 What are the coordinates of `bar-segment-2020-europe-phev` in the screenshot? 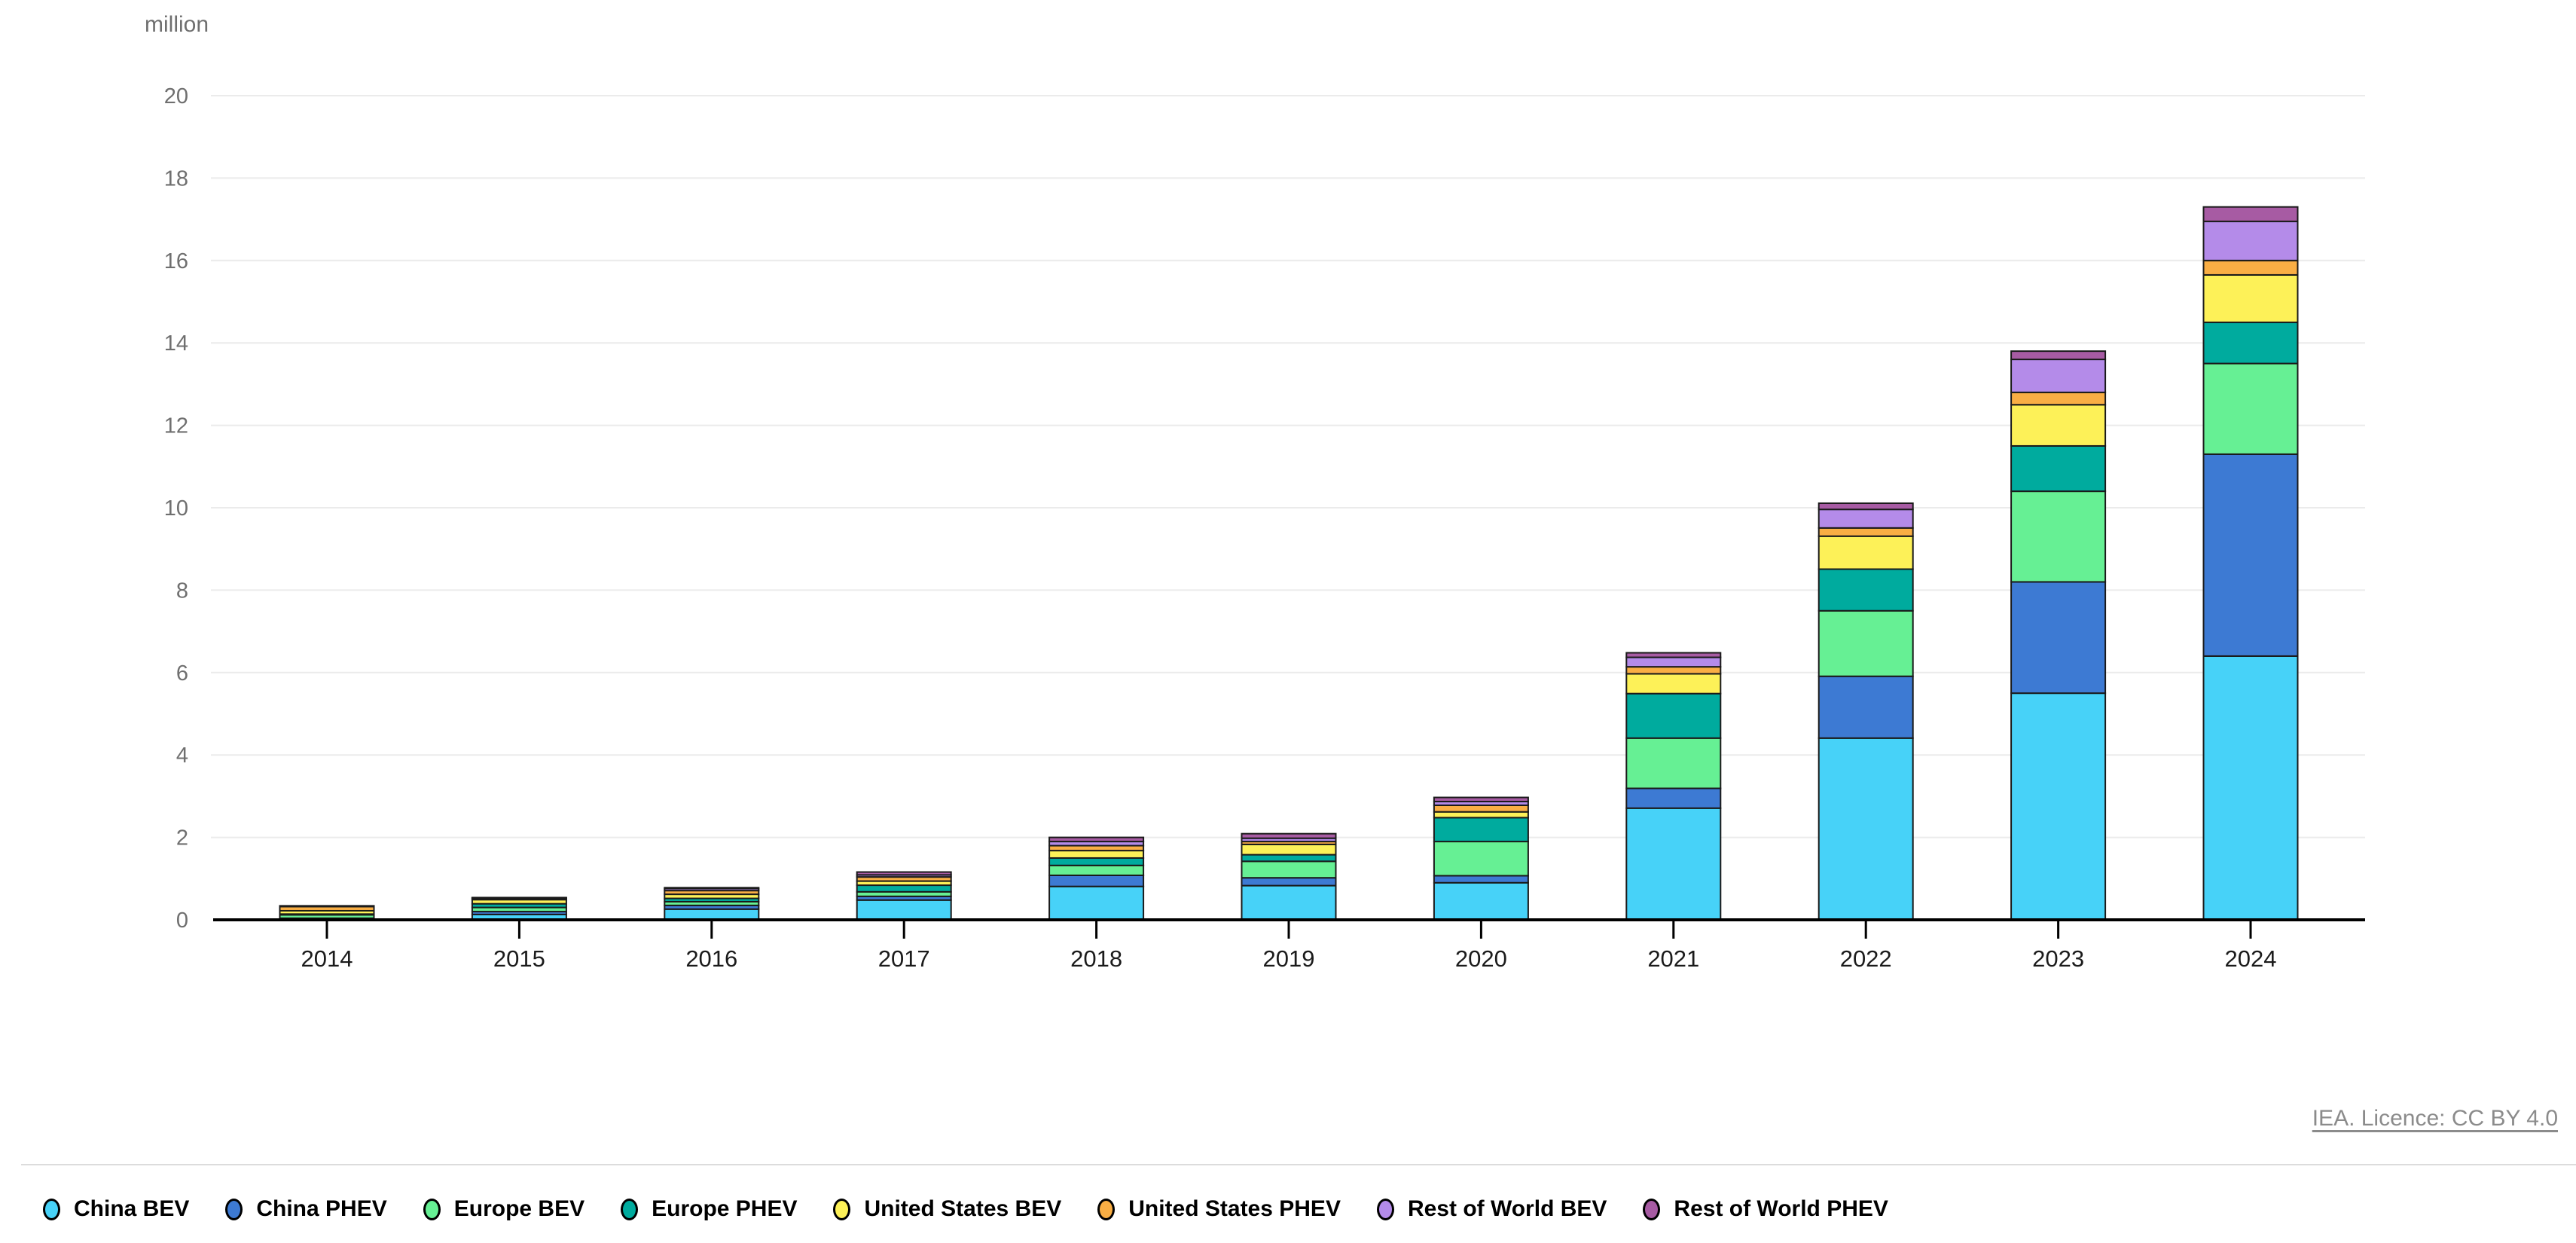 It's located at (1481, 830).